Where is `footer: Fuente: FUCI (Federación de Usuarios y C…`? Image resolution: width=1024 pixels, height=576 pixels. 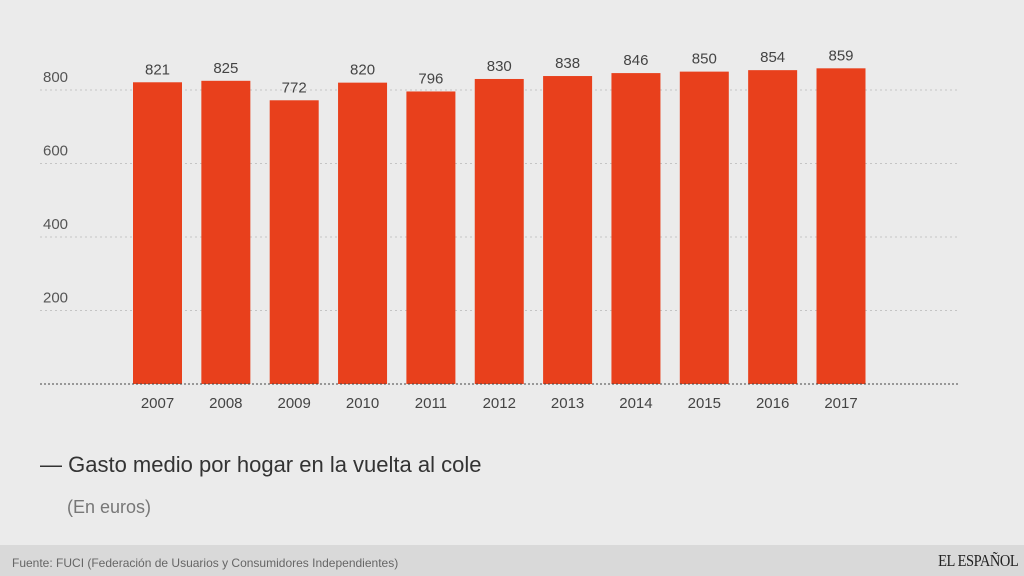 footer: Fuente: FUCI (Federación de Usuarios y C… is located at coordinates (512, 560).